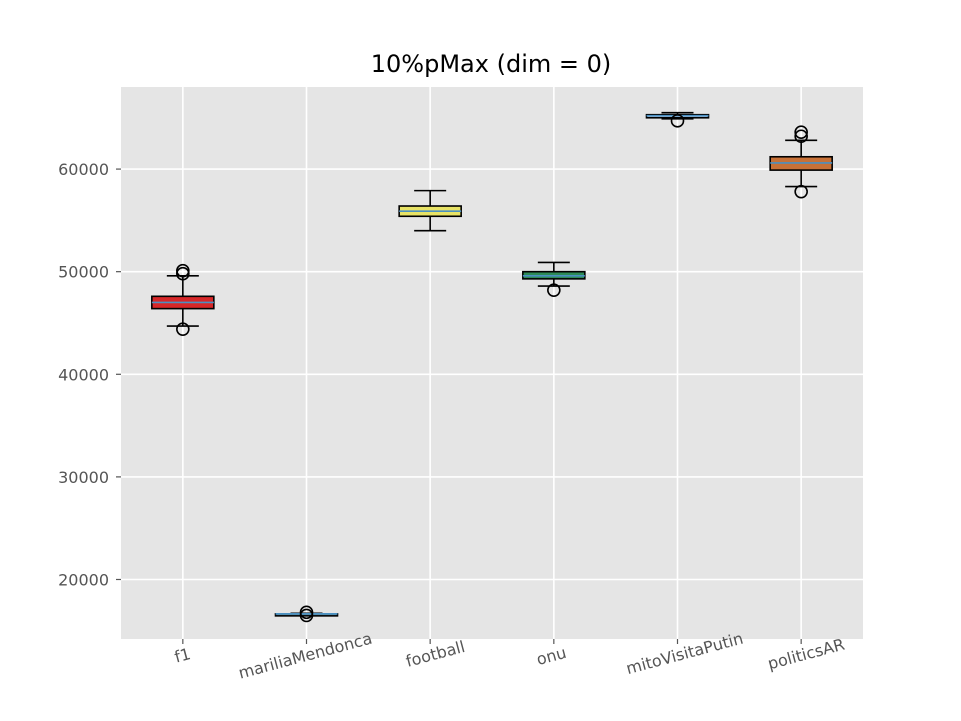 The image size is (961, 721). What do you see at coordinates (491, 64) in the screenshot?
I see `chart-title: 10%pMax (dim = 0)` at bounding box center [491, 64].